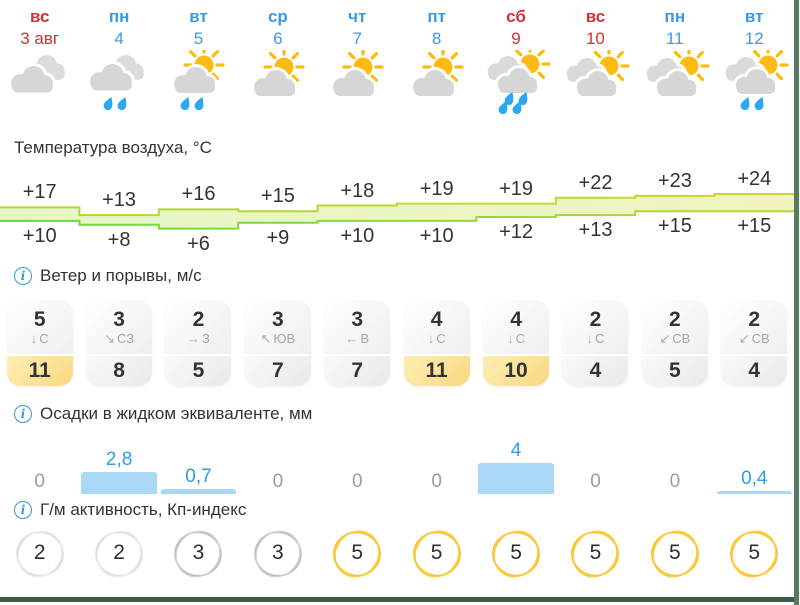  I want to click on date-label: 3 авг, so click(40, 38).